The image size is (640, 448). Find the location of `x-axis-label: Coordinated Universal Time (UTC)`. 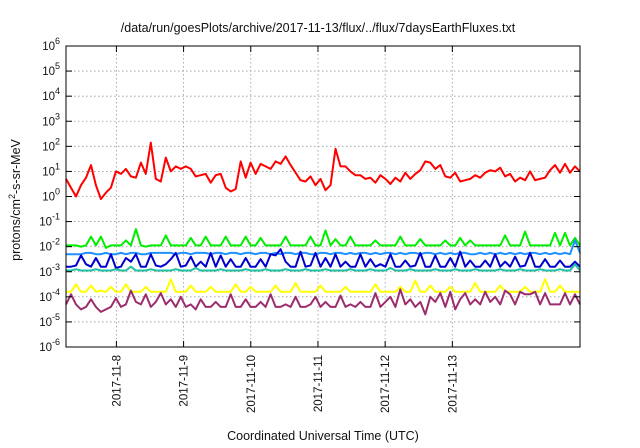

x-axis-label: Coordinated Universal Time (UTC) is located at coordinates (323, 436).